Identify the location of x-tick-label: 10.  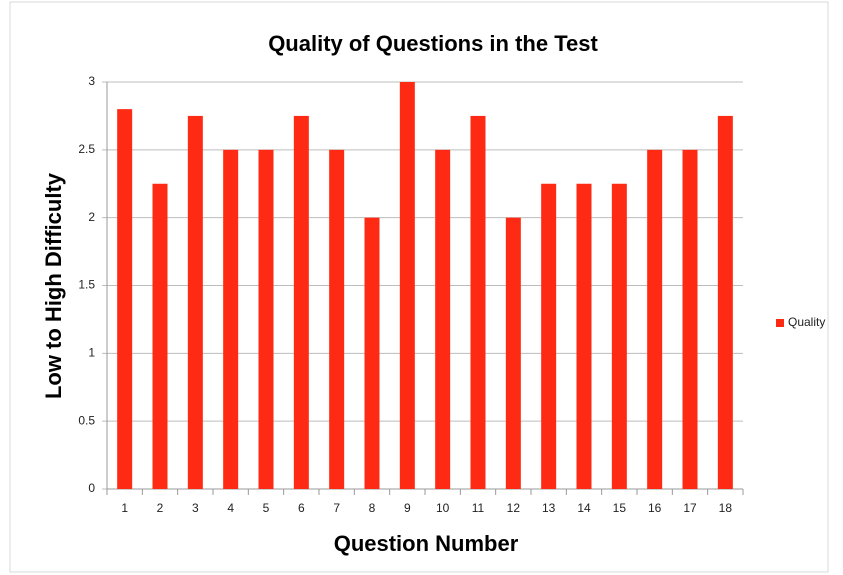
(443, 508).